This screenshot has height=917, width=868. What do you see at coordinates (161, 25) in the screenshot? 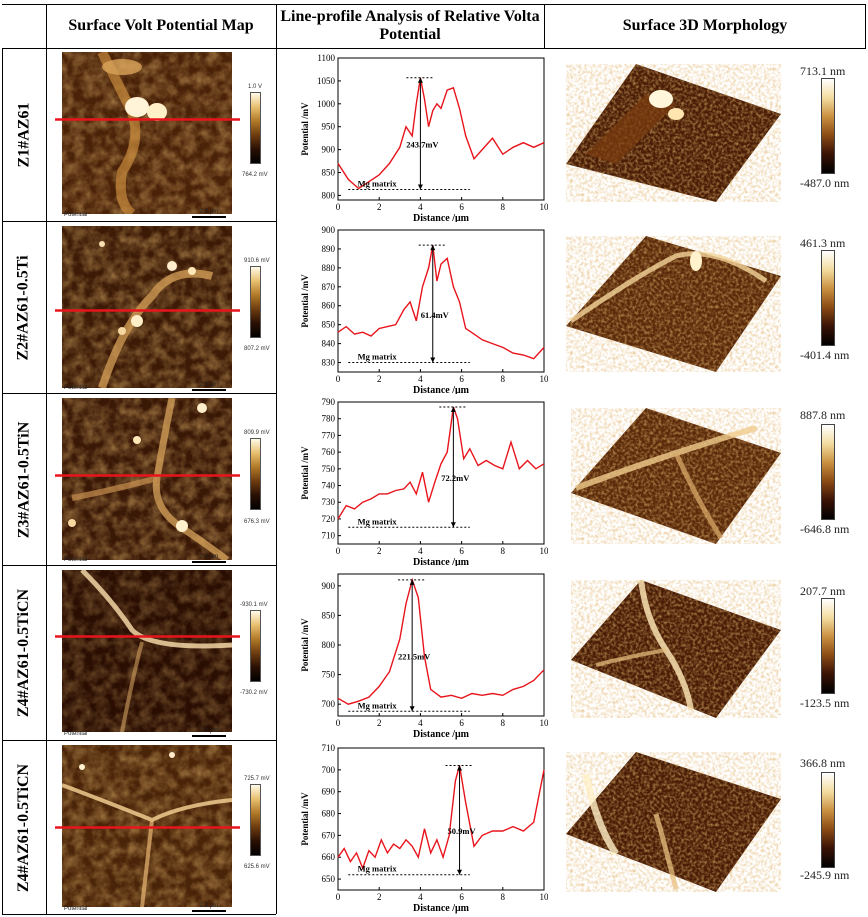
I see `header-surface-volt-map: Surface Volt Potential Map` at bounding box center [161, 25].